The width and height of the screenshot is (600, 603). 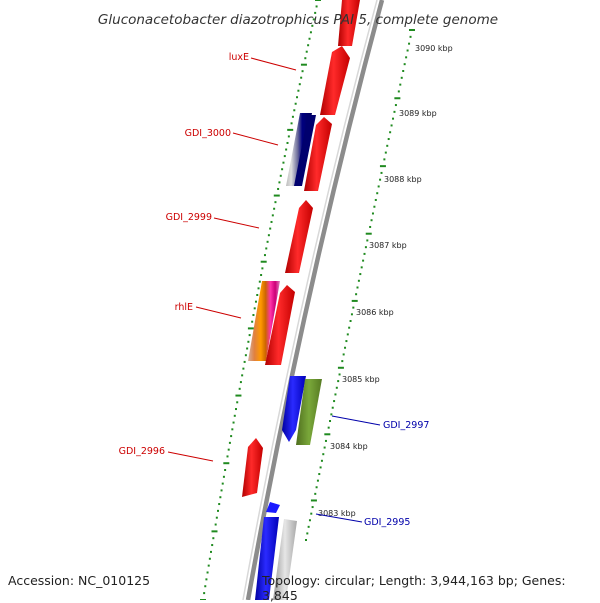 I want to click on gene-label-GDI_2997: GDI_2997, so click(x=406, y=425).